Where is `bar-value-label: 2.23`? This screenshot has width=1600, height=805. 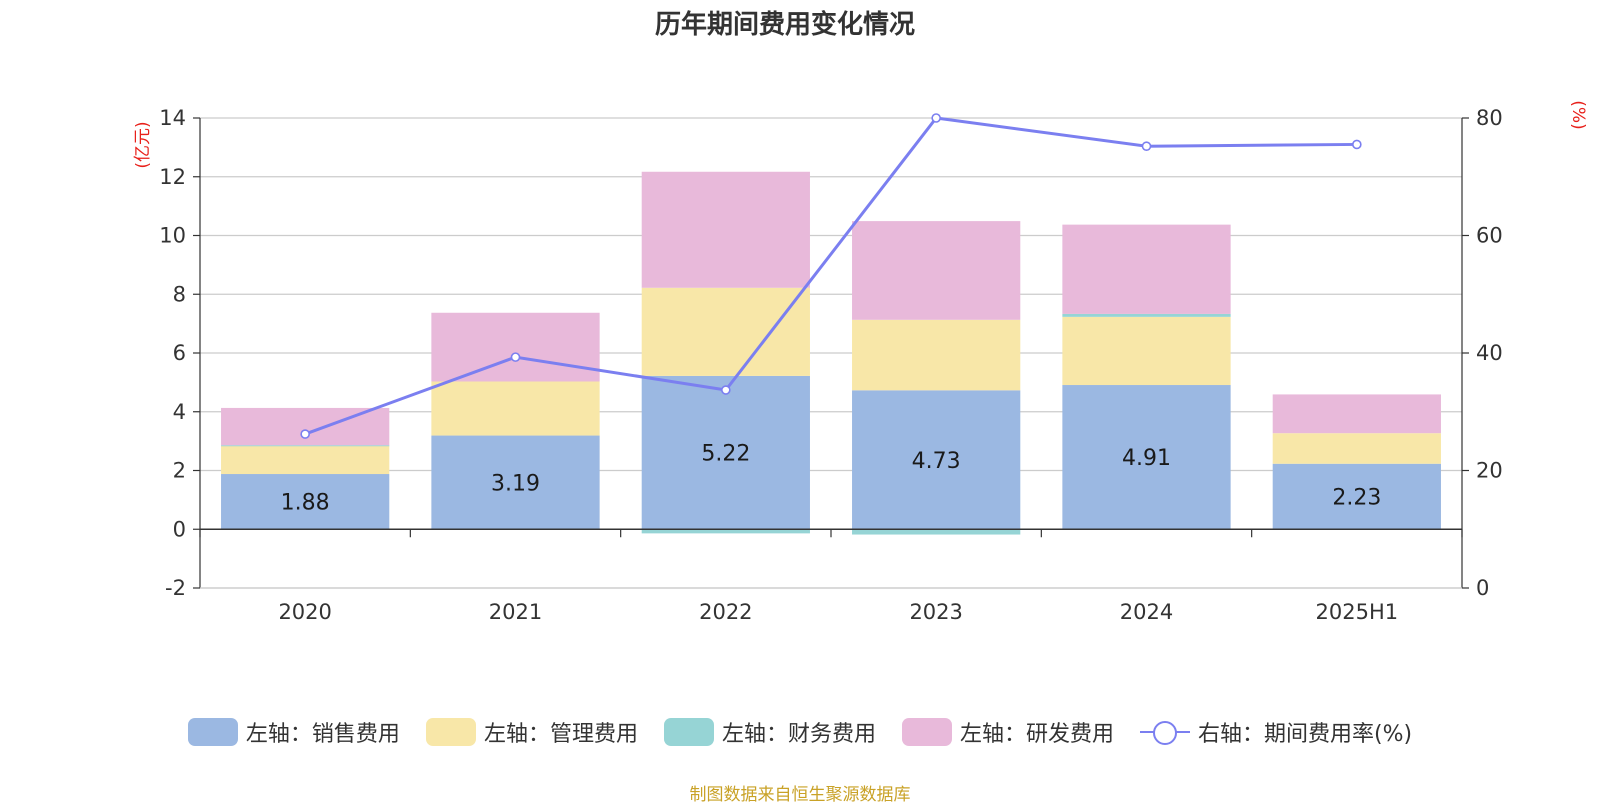
bar-value-label: 2.23 is located at coordinates (1356, 497).